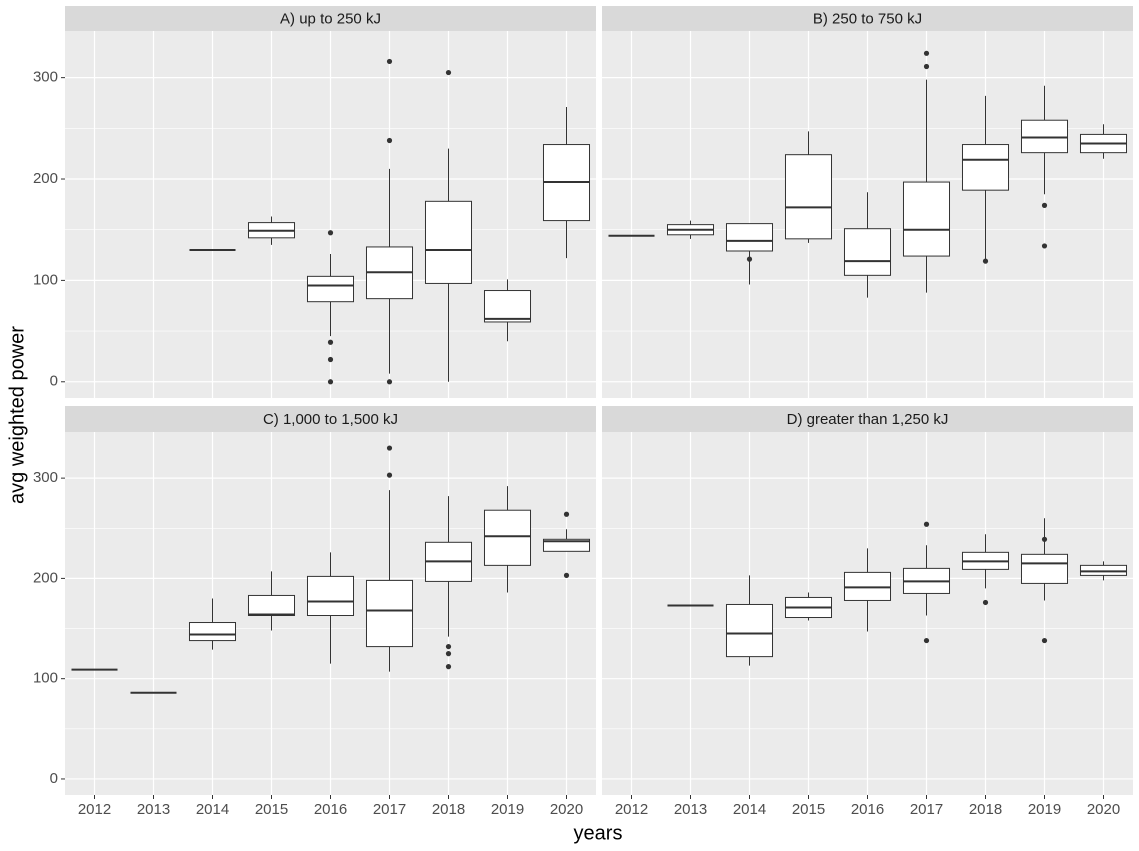  Describe the element at coordinates (598, 833) in the screenshot. I see `x-axis-title: years` at that location.